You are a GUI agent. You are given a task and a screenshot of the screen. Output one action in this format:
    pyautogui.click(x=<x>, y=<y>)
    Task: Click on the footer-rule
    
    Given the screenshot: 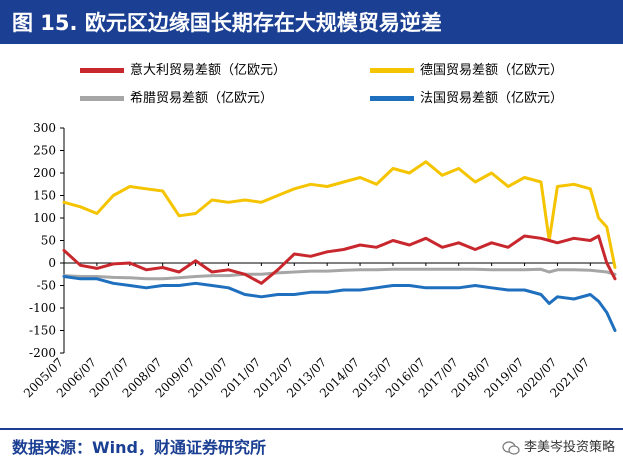 What is the action you would take?
    pyautogui.click(x=311, y=429)
    